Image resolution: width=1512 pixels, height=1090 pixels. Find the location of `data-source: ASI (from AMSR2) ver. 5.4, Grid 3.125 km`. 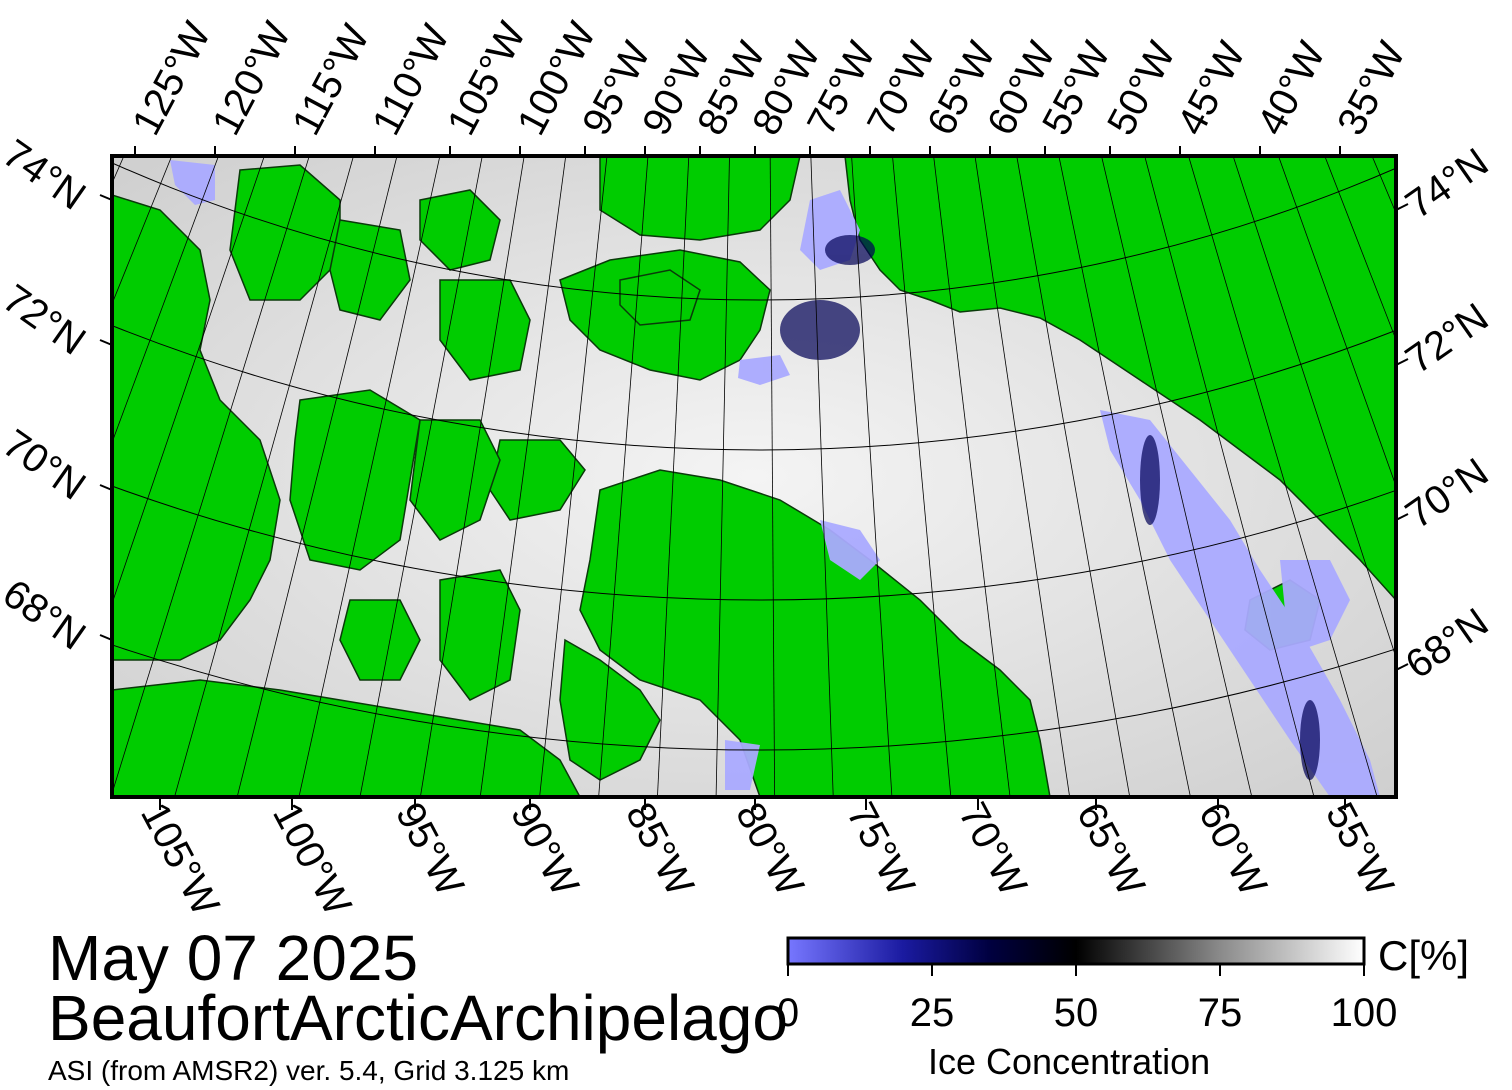

data-source: ASI (from AMSR2) ver. 5.4, Grid 3.125 km is located at coordinates (309, 1070).